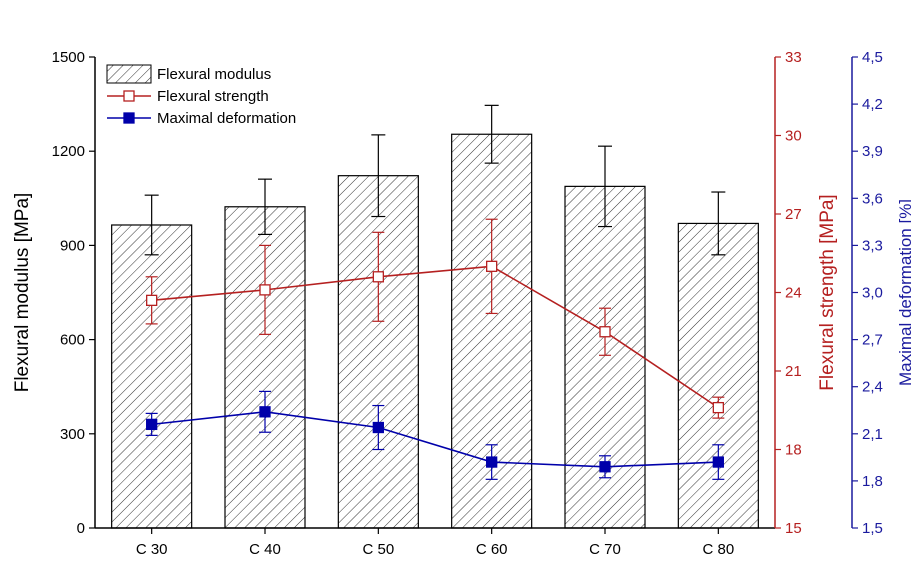 Image resolution: width=911 pixels, height=582 pixels. I want to click on y-right1-tick-label: 30, so click(793, 136).